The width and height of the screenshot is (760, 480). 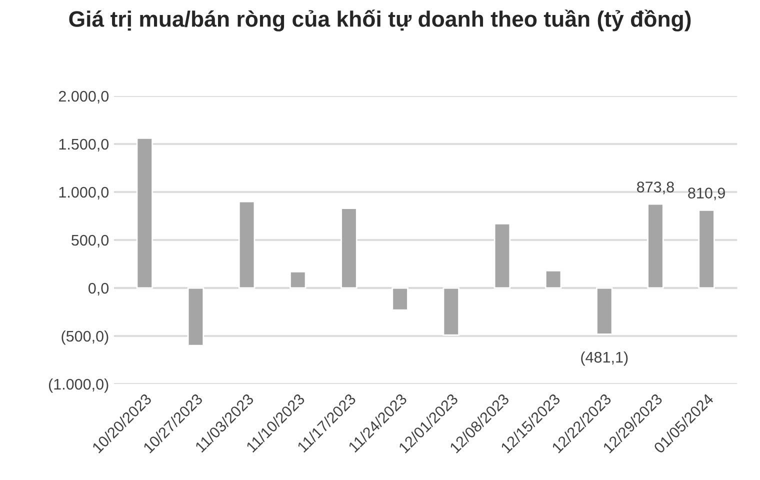 I want to click on y-tick-label: 2.000,0, so click(x=83, y=97).